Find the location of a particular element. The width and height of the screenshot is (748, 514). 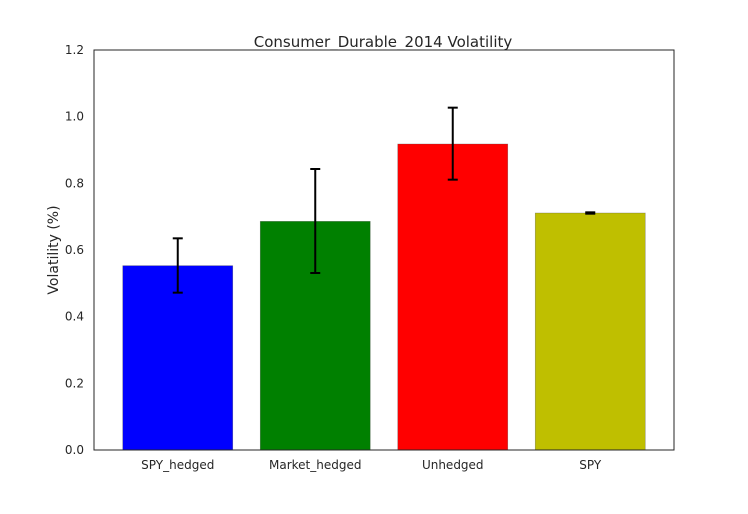

y-tick-label: 0.4 is located at coordinates (74, 317).